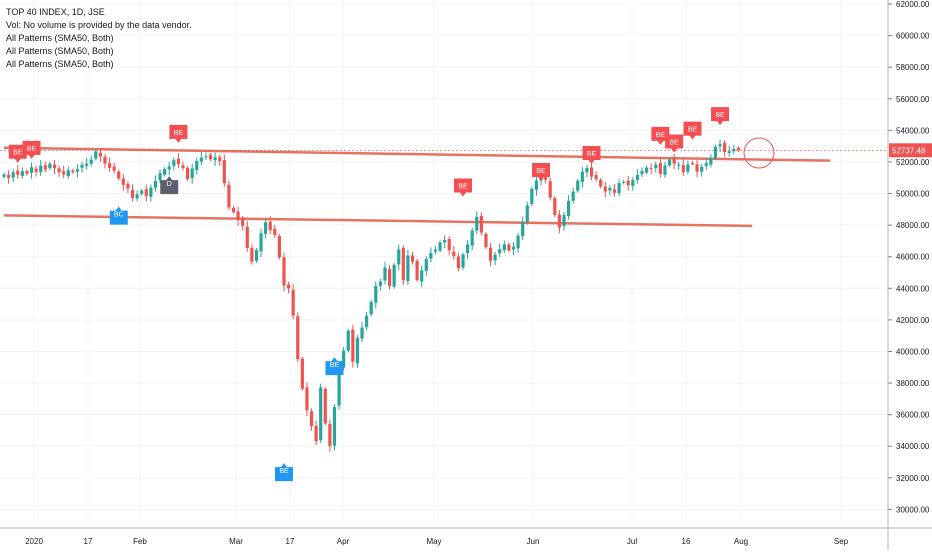 The width and height of the screenshot is (932, 555). What do you see at coordinates (236, 541) in the screenshot?
I see `x-tick-label: Mar` at bounding box center [236, 541].